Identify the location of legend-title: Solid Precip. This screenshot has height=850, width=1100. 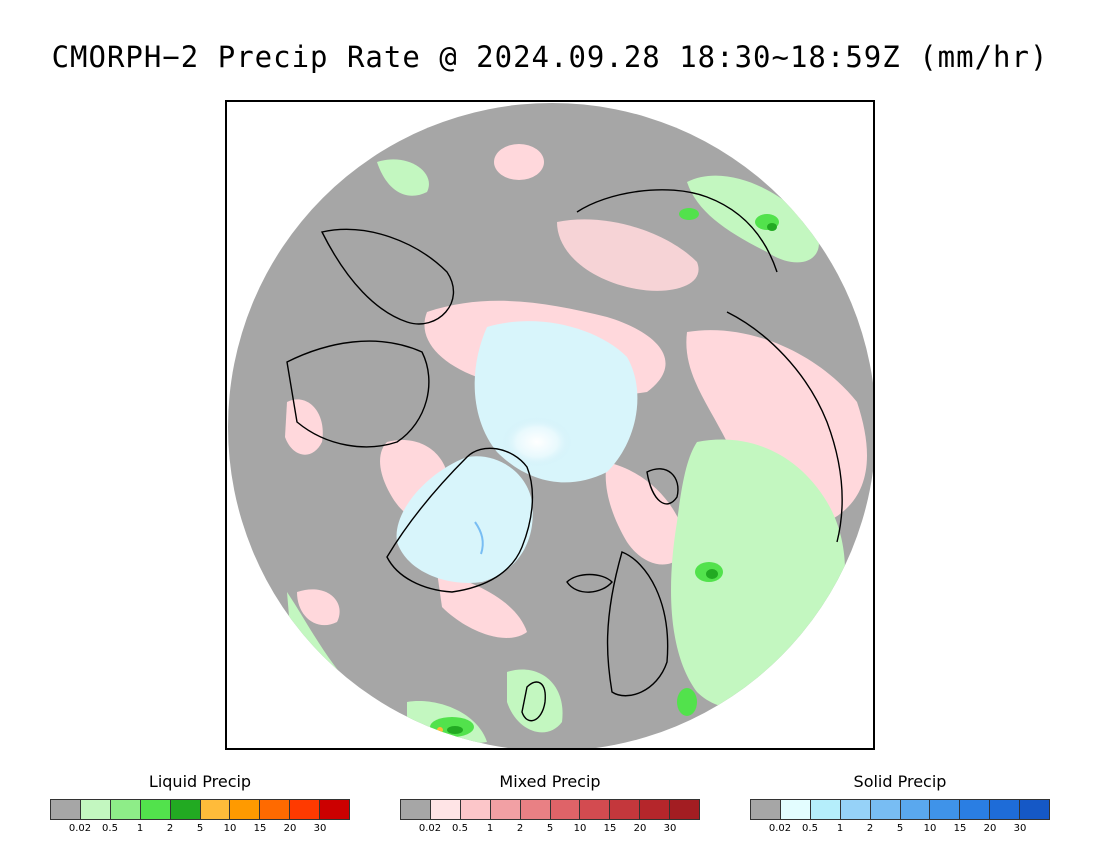
(900, 781).